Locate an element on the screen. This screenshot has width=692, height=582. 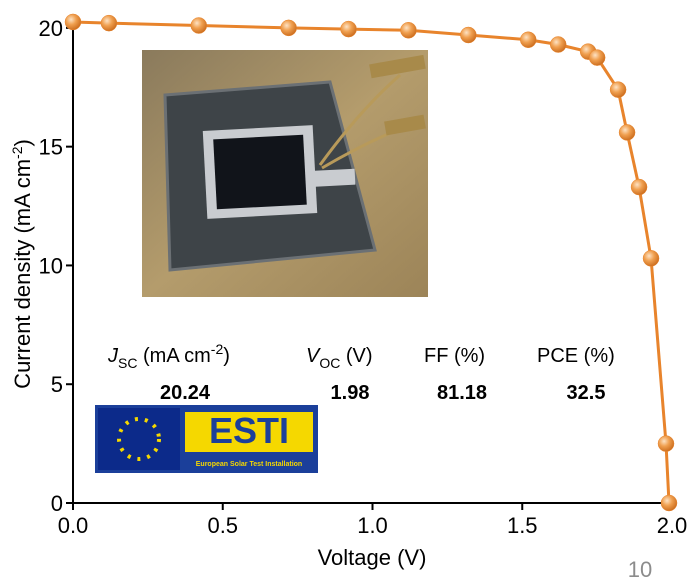
logo-text: ESTI is located at coordinates (249, 430).